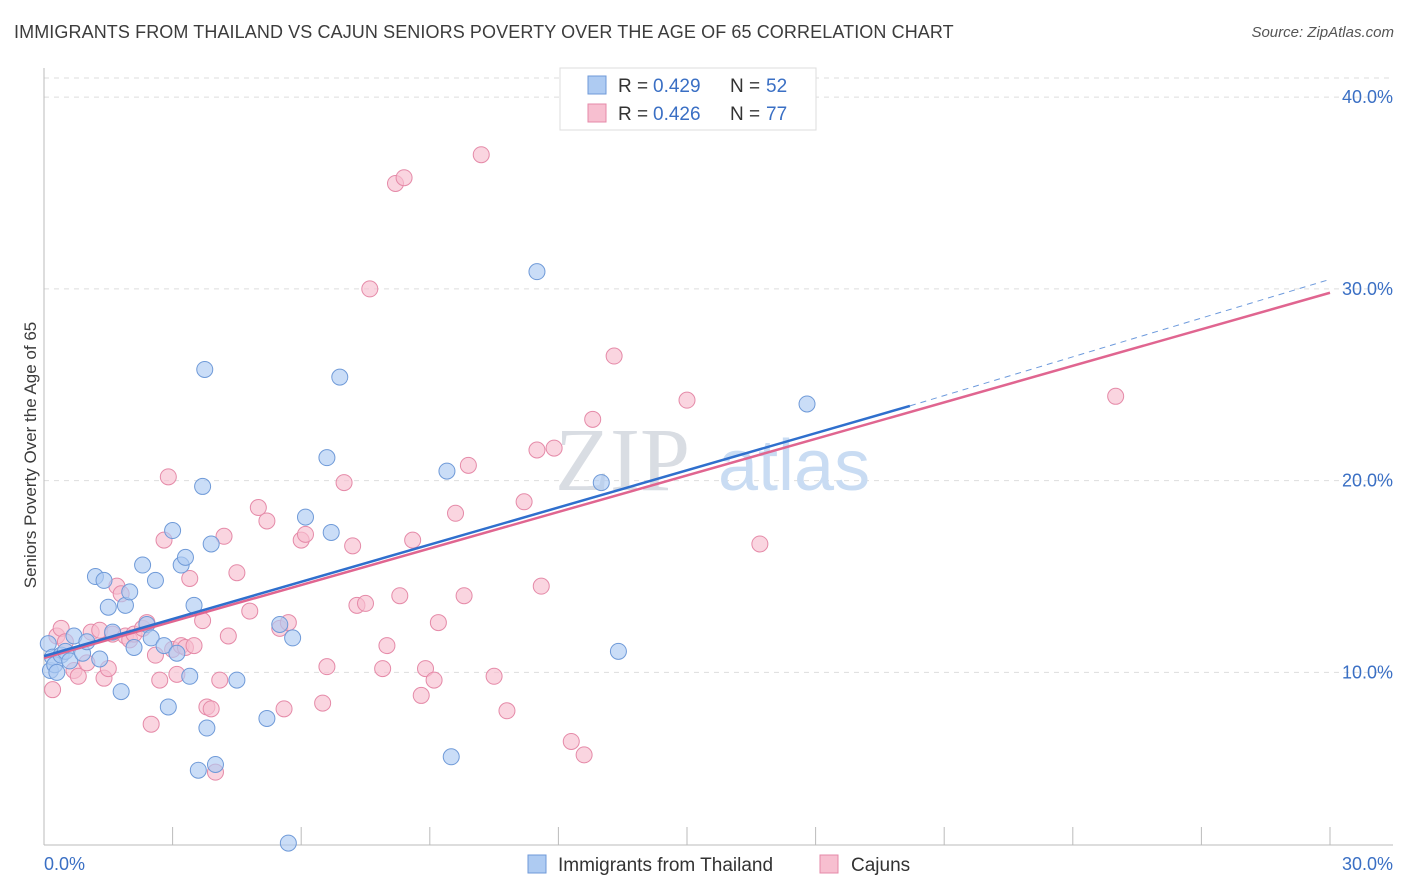 This screenshot has width=1406, height=892. Describe the element at coordinates (537, 864) in the screenshot. I see `series-legend-swatch-thailand` at that location.